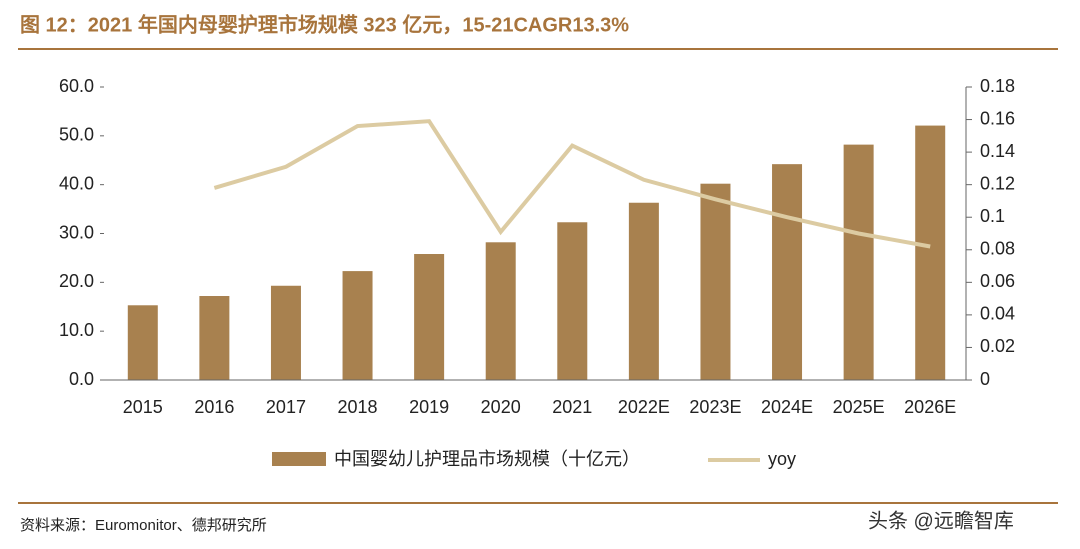 This screenshot has width=1080, height=549. Describe the element at coordinates (997, 346) in the screenshot. I see `y2-tick-label: 0.02` at that location.